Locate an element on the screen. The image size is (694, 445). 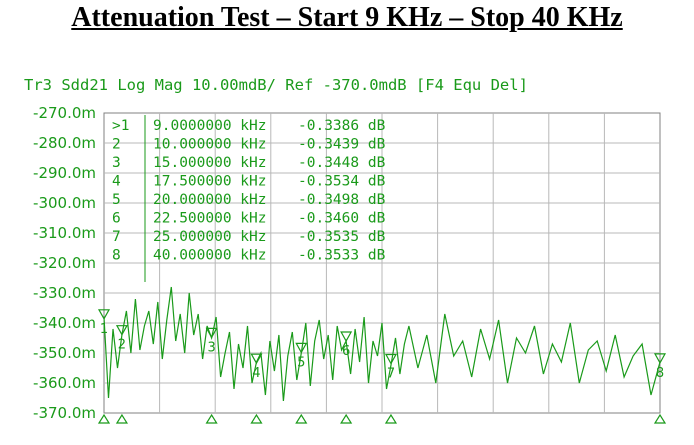
marker-row-freq: 9.0000000 kHz is located at coordinates (210, 126).